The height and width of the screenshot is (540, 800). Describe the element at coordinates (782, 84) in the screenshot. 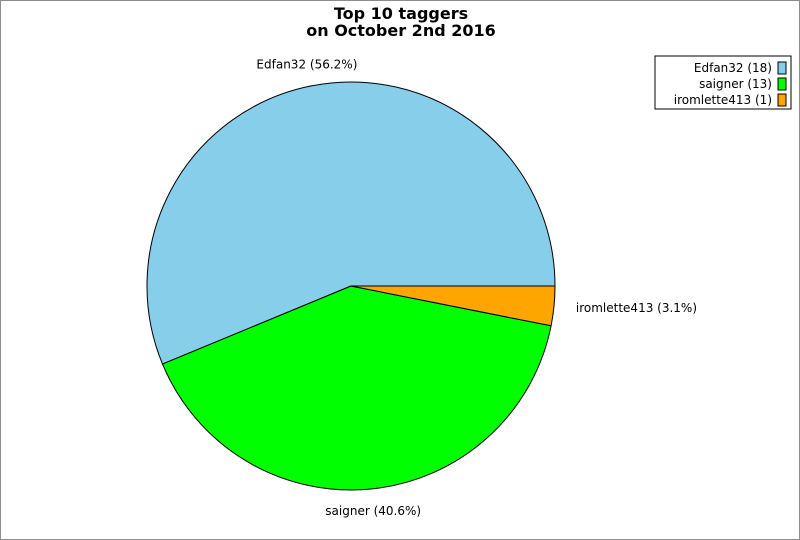

I see `legend-swatch-saigner` at that location.